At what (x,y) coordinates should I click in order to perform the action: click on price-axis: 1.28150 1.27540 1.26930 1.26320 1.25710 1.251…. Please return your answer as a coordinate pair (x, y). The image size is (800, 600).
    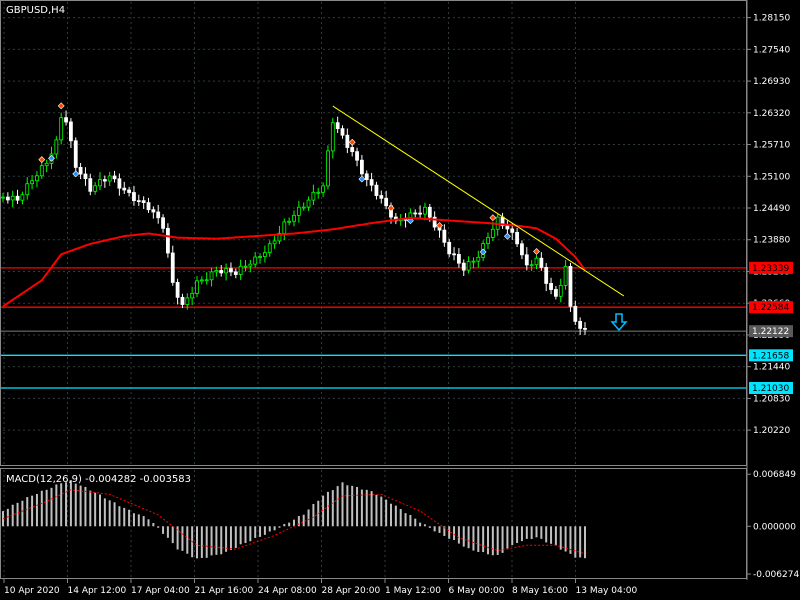
    Looking at the image, I should click on (768, 225).